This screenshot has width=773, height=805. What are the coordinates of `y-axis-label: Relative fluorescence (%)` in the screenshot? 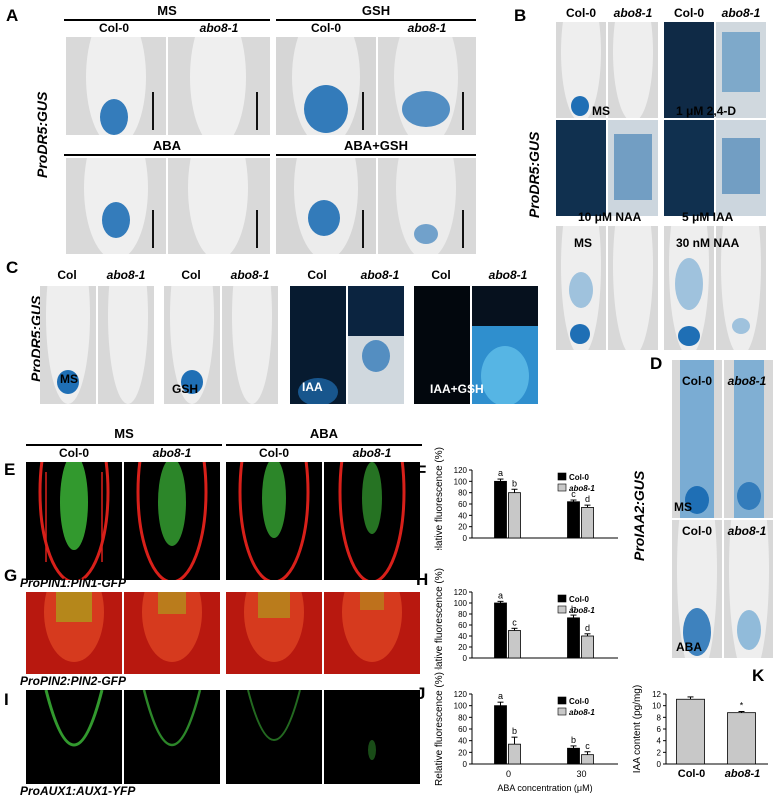 It's located at (439, 619).